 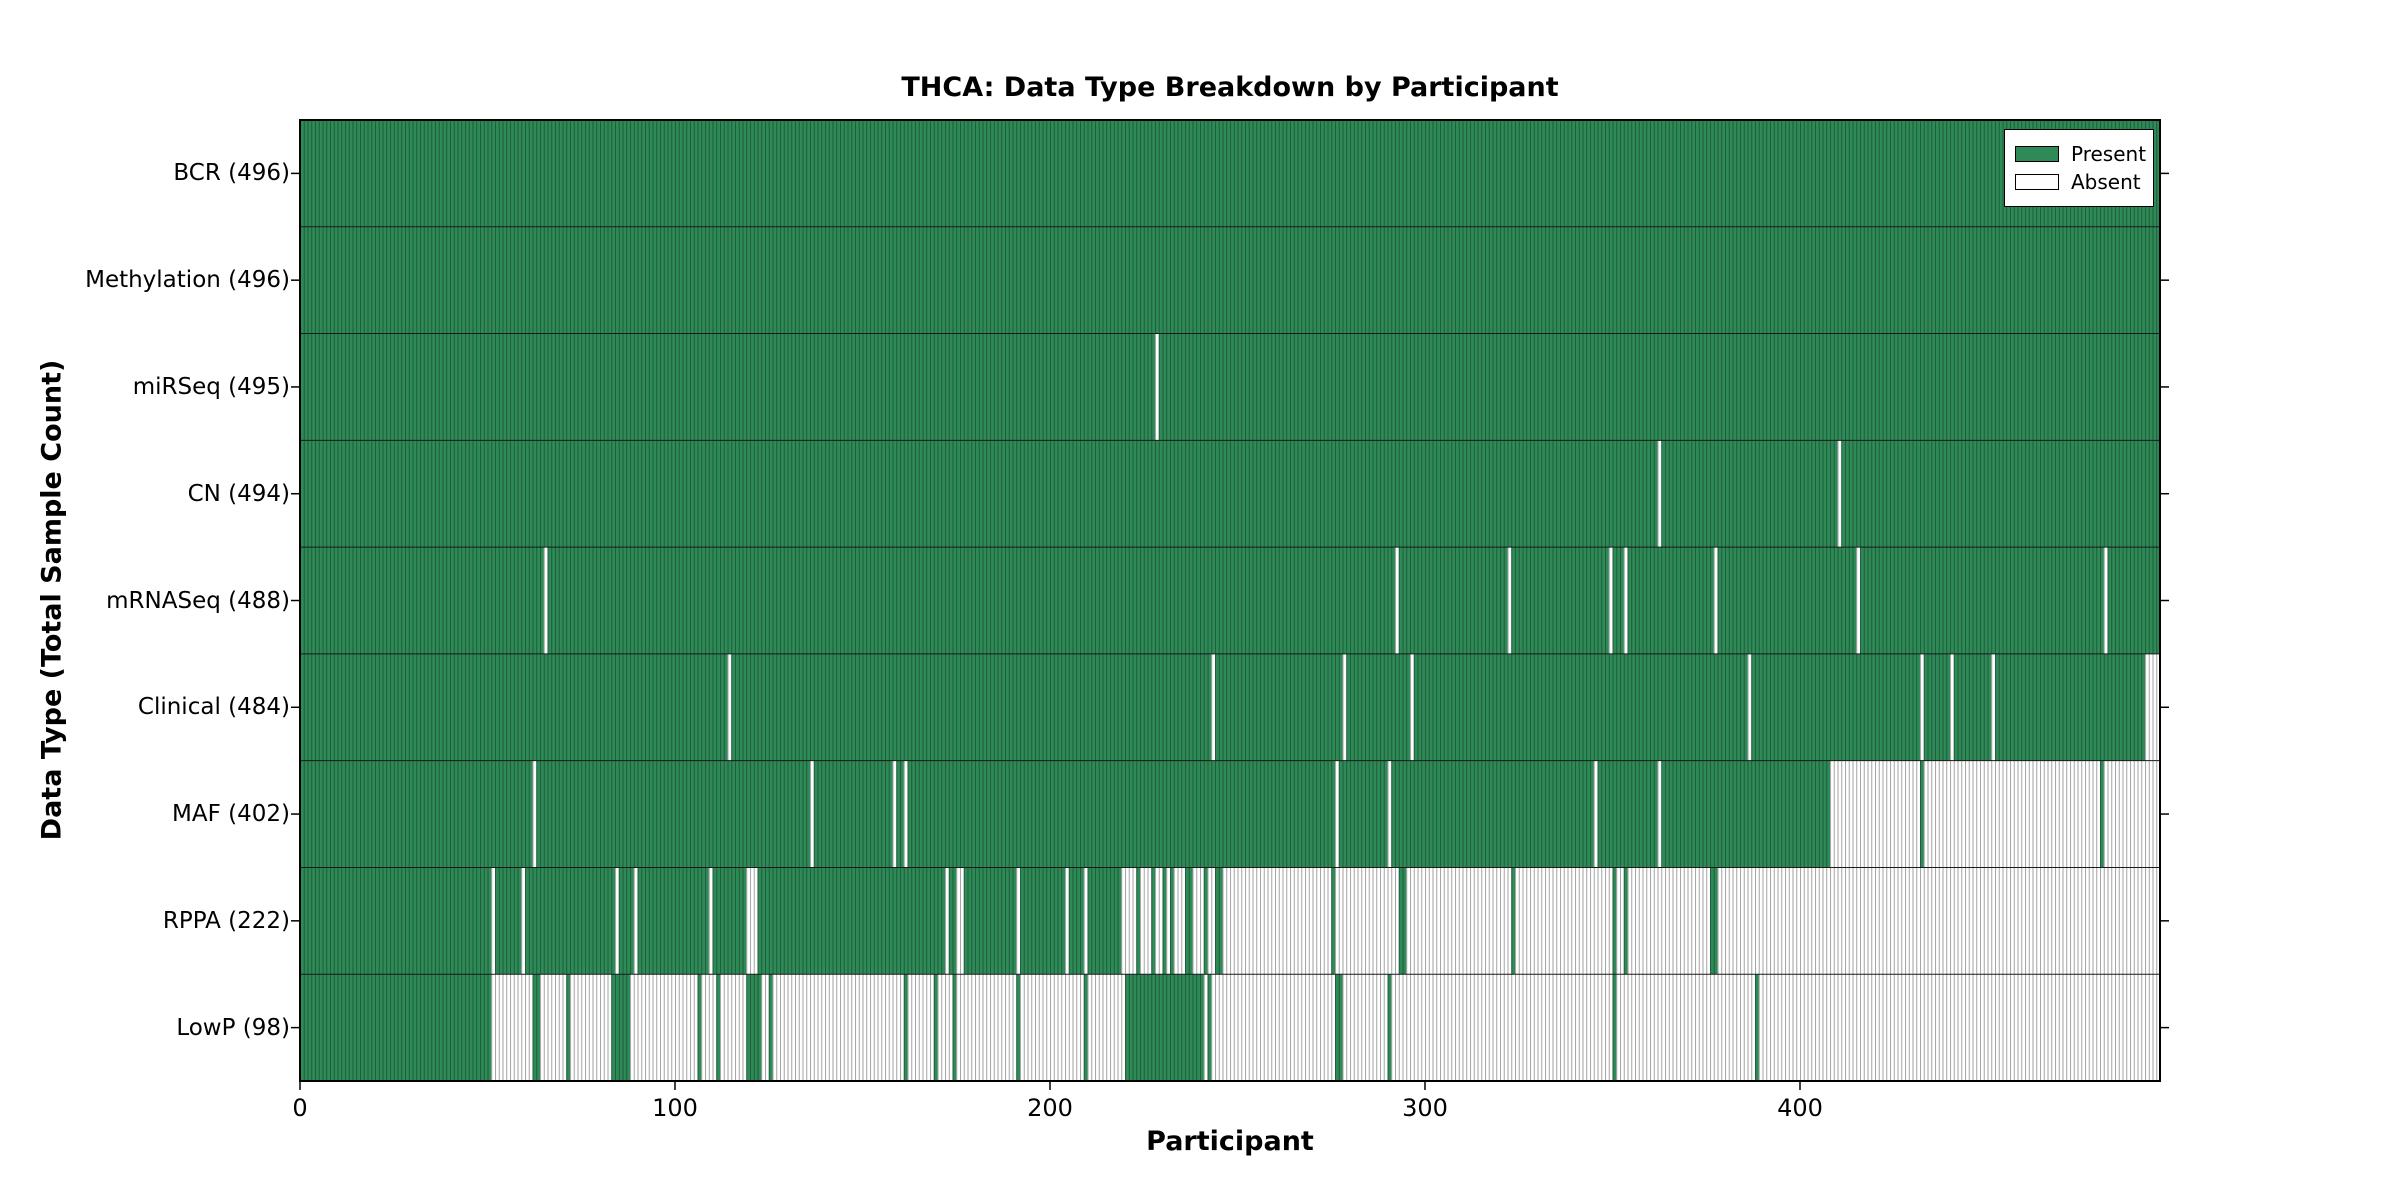 What do you see at coordinates (1230, 1141) in the screenshot?
I see `x-axis-label: Participant` at bounding box center [1230, 1141].